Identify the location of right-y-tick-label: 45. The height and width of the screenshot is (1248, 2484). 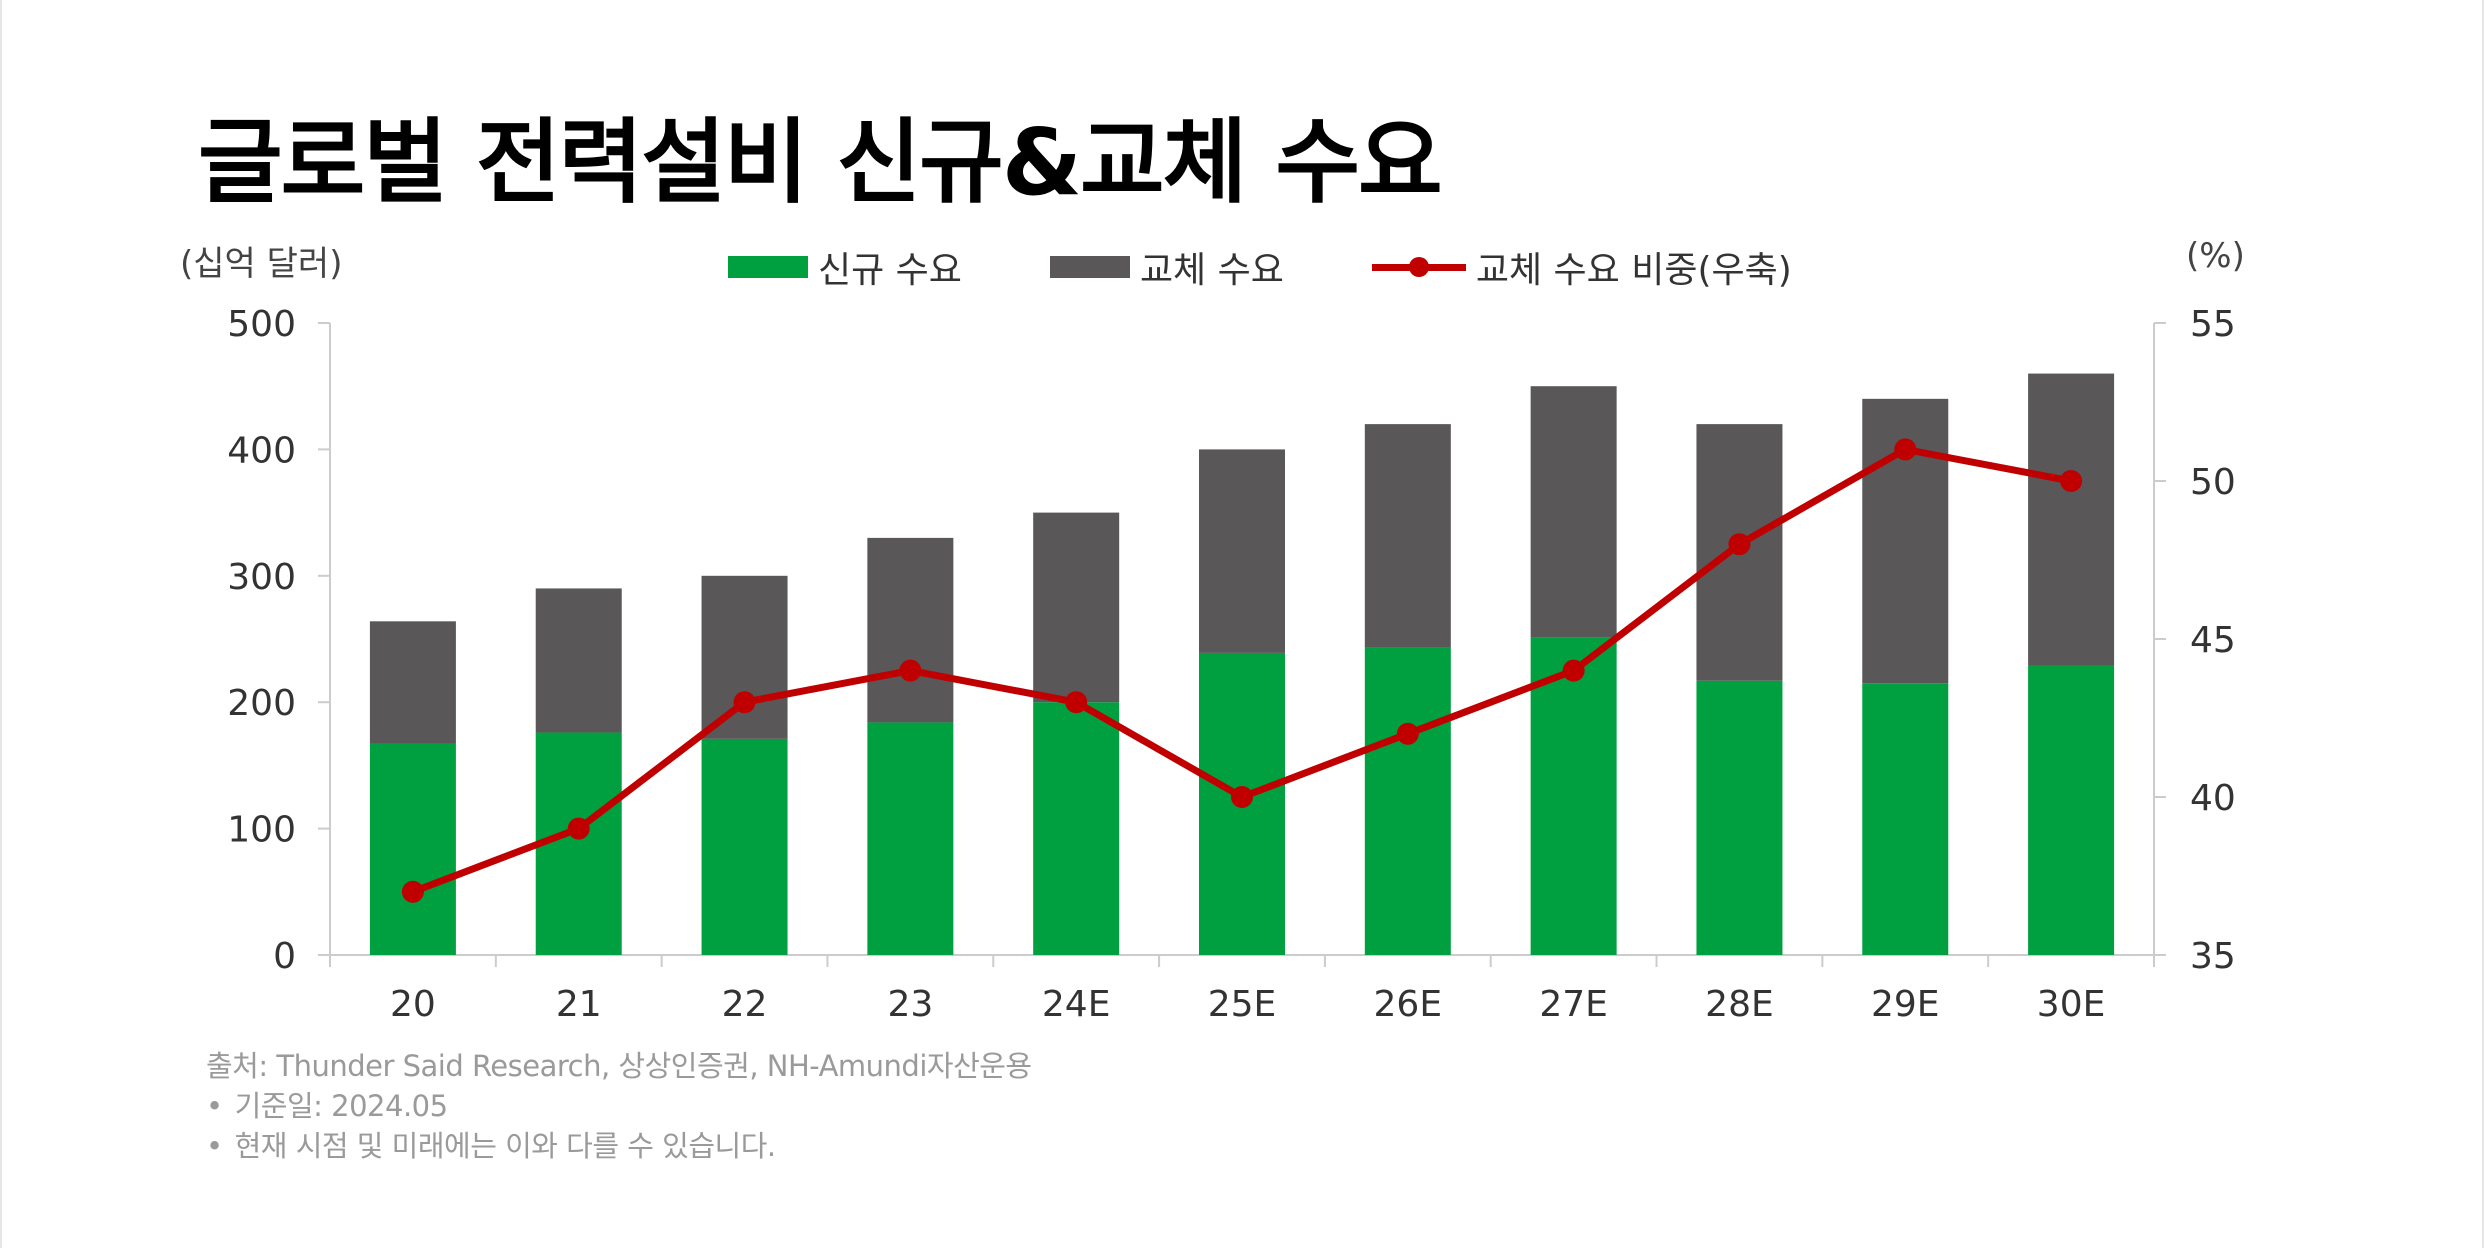
(2213, 640).